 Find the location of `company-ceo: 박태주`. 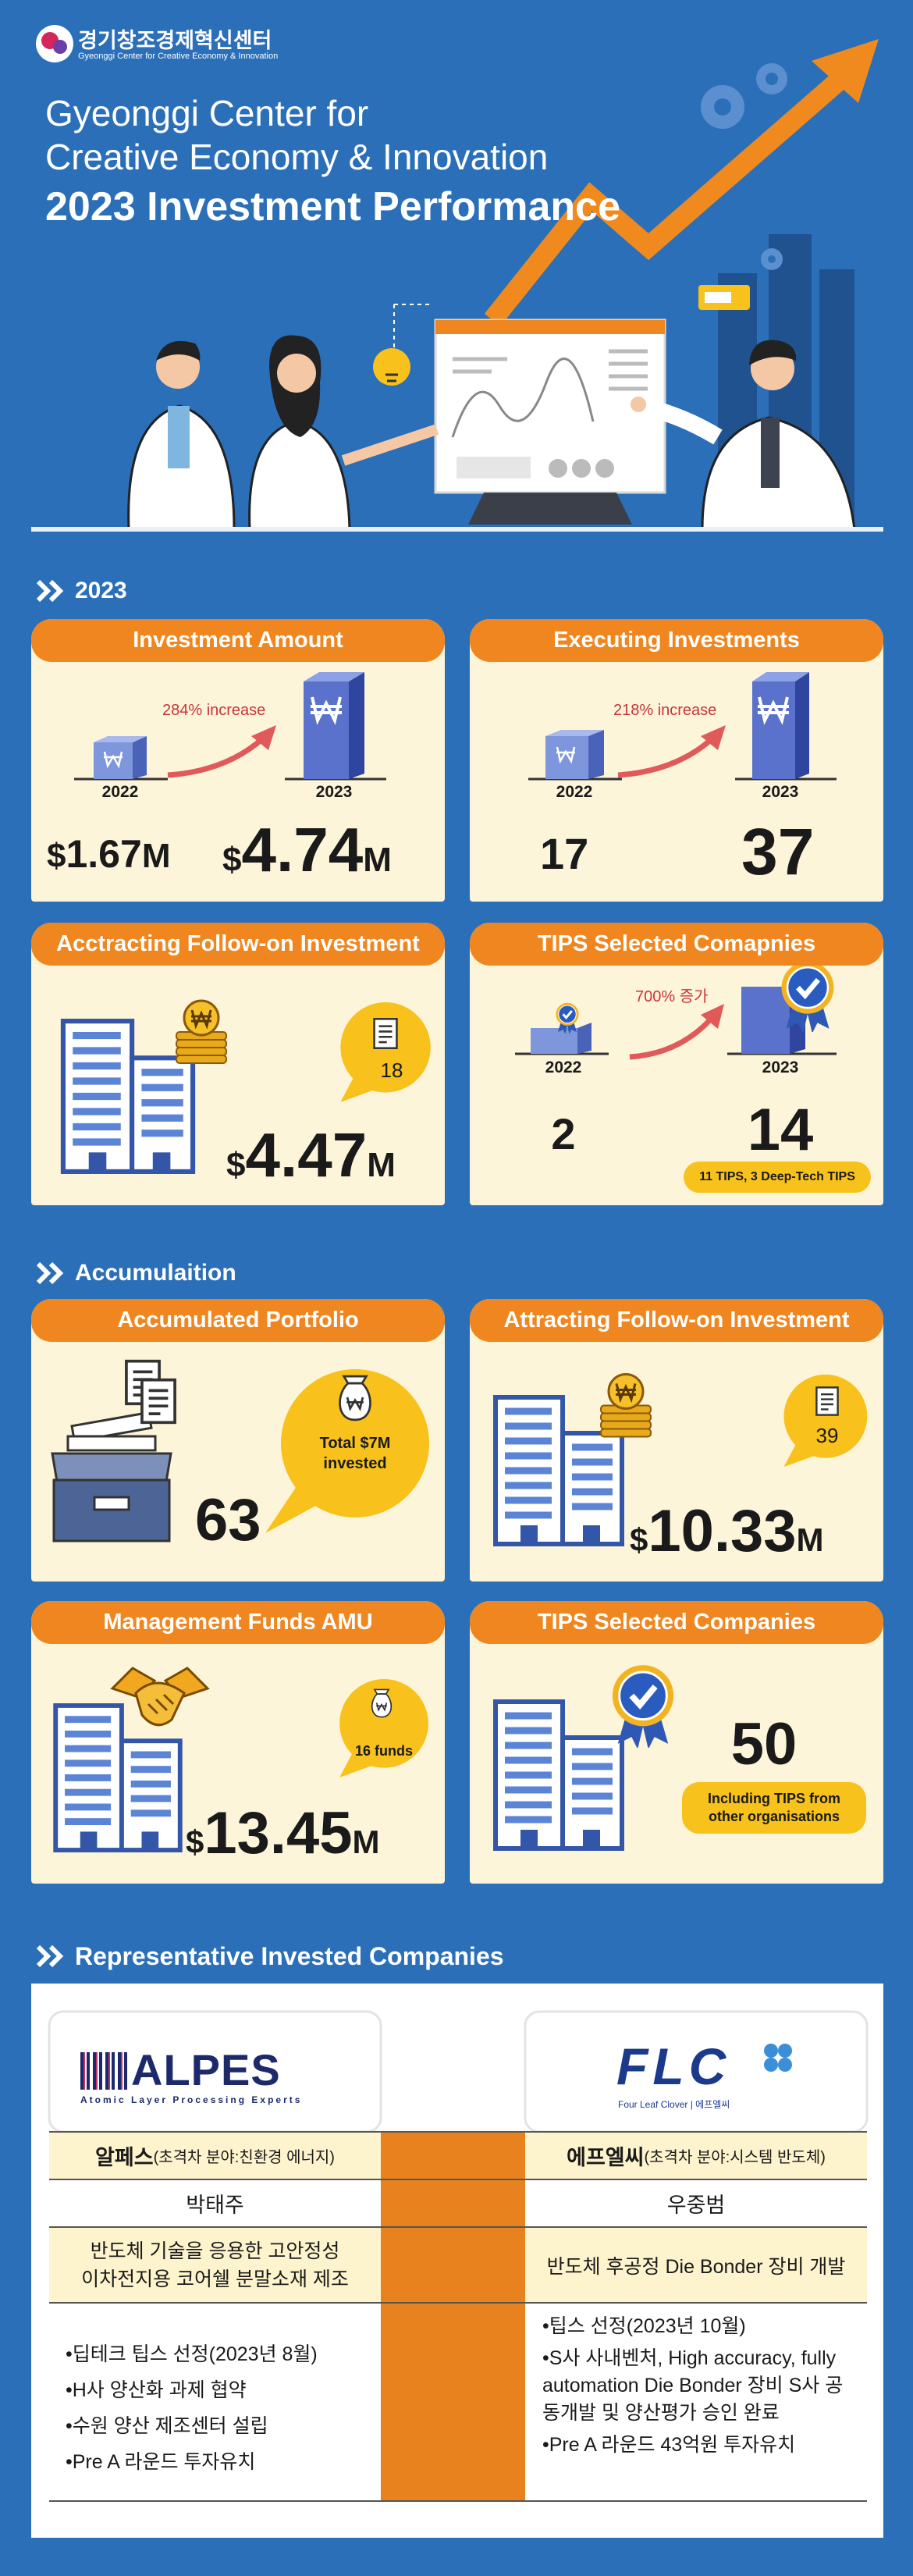

company-ceo: 박태주 is located at coordinates (215, 2205).